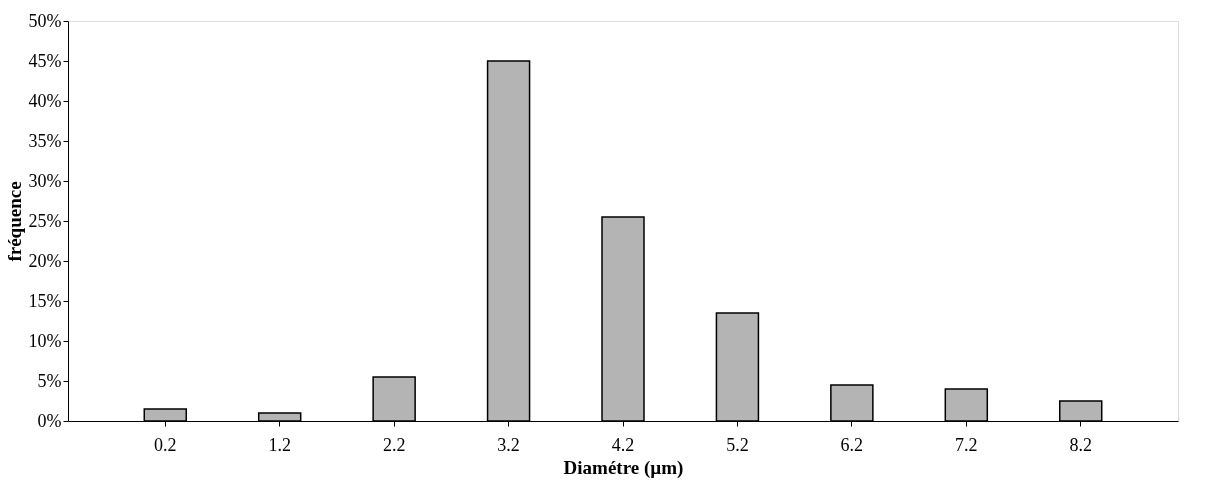 This screenshot has height=485, width=1218. What do you see at coordinates (45, 60) in the screenshot?
I see `y-tick-label: 45%` at bounding box center [45, 60].